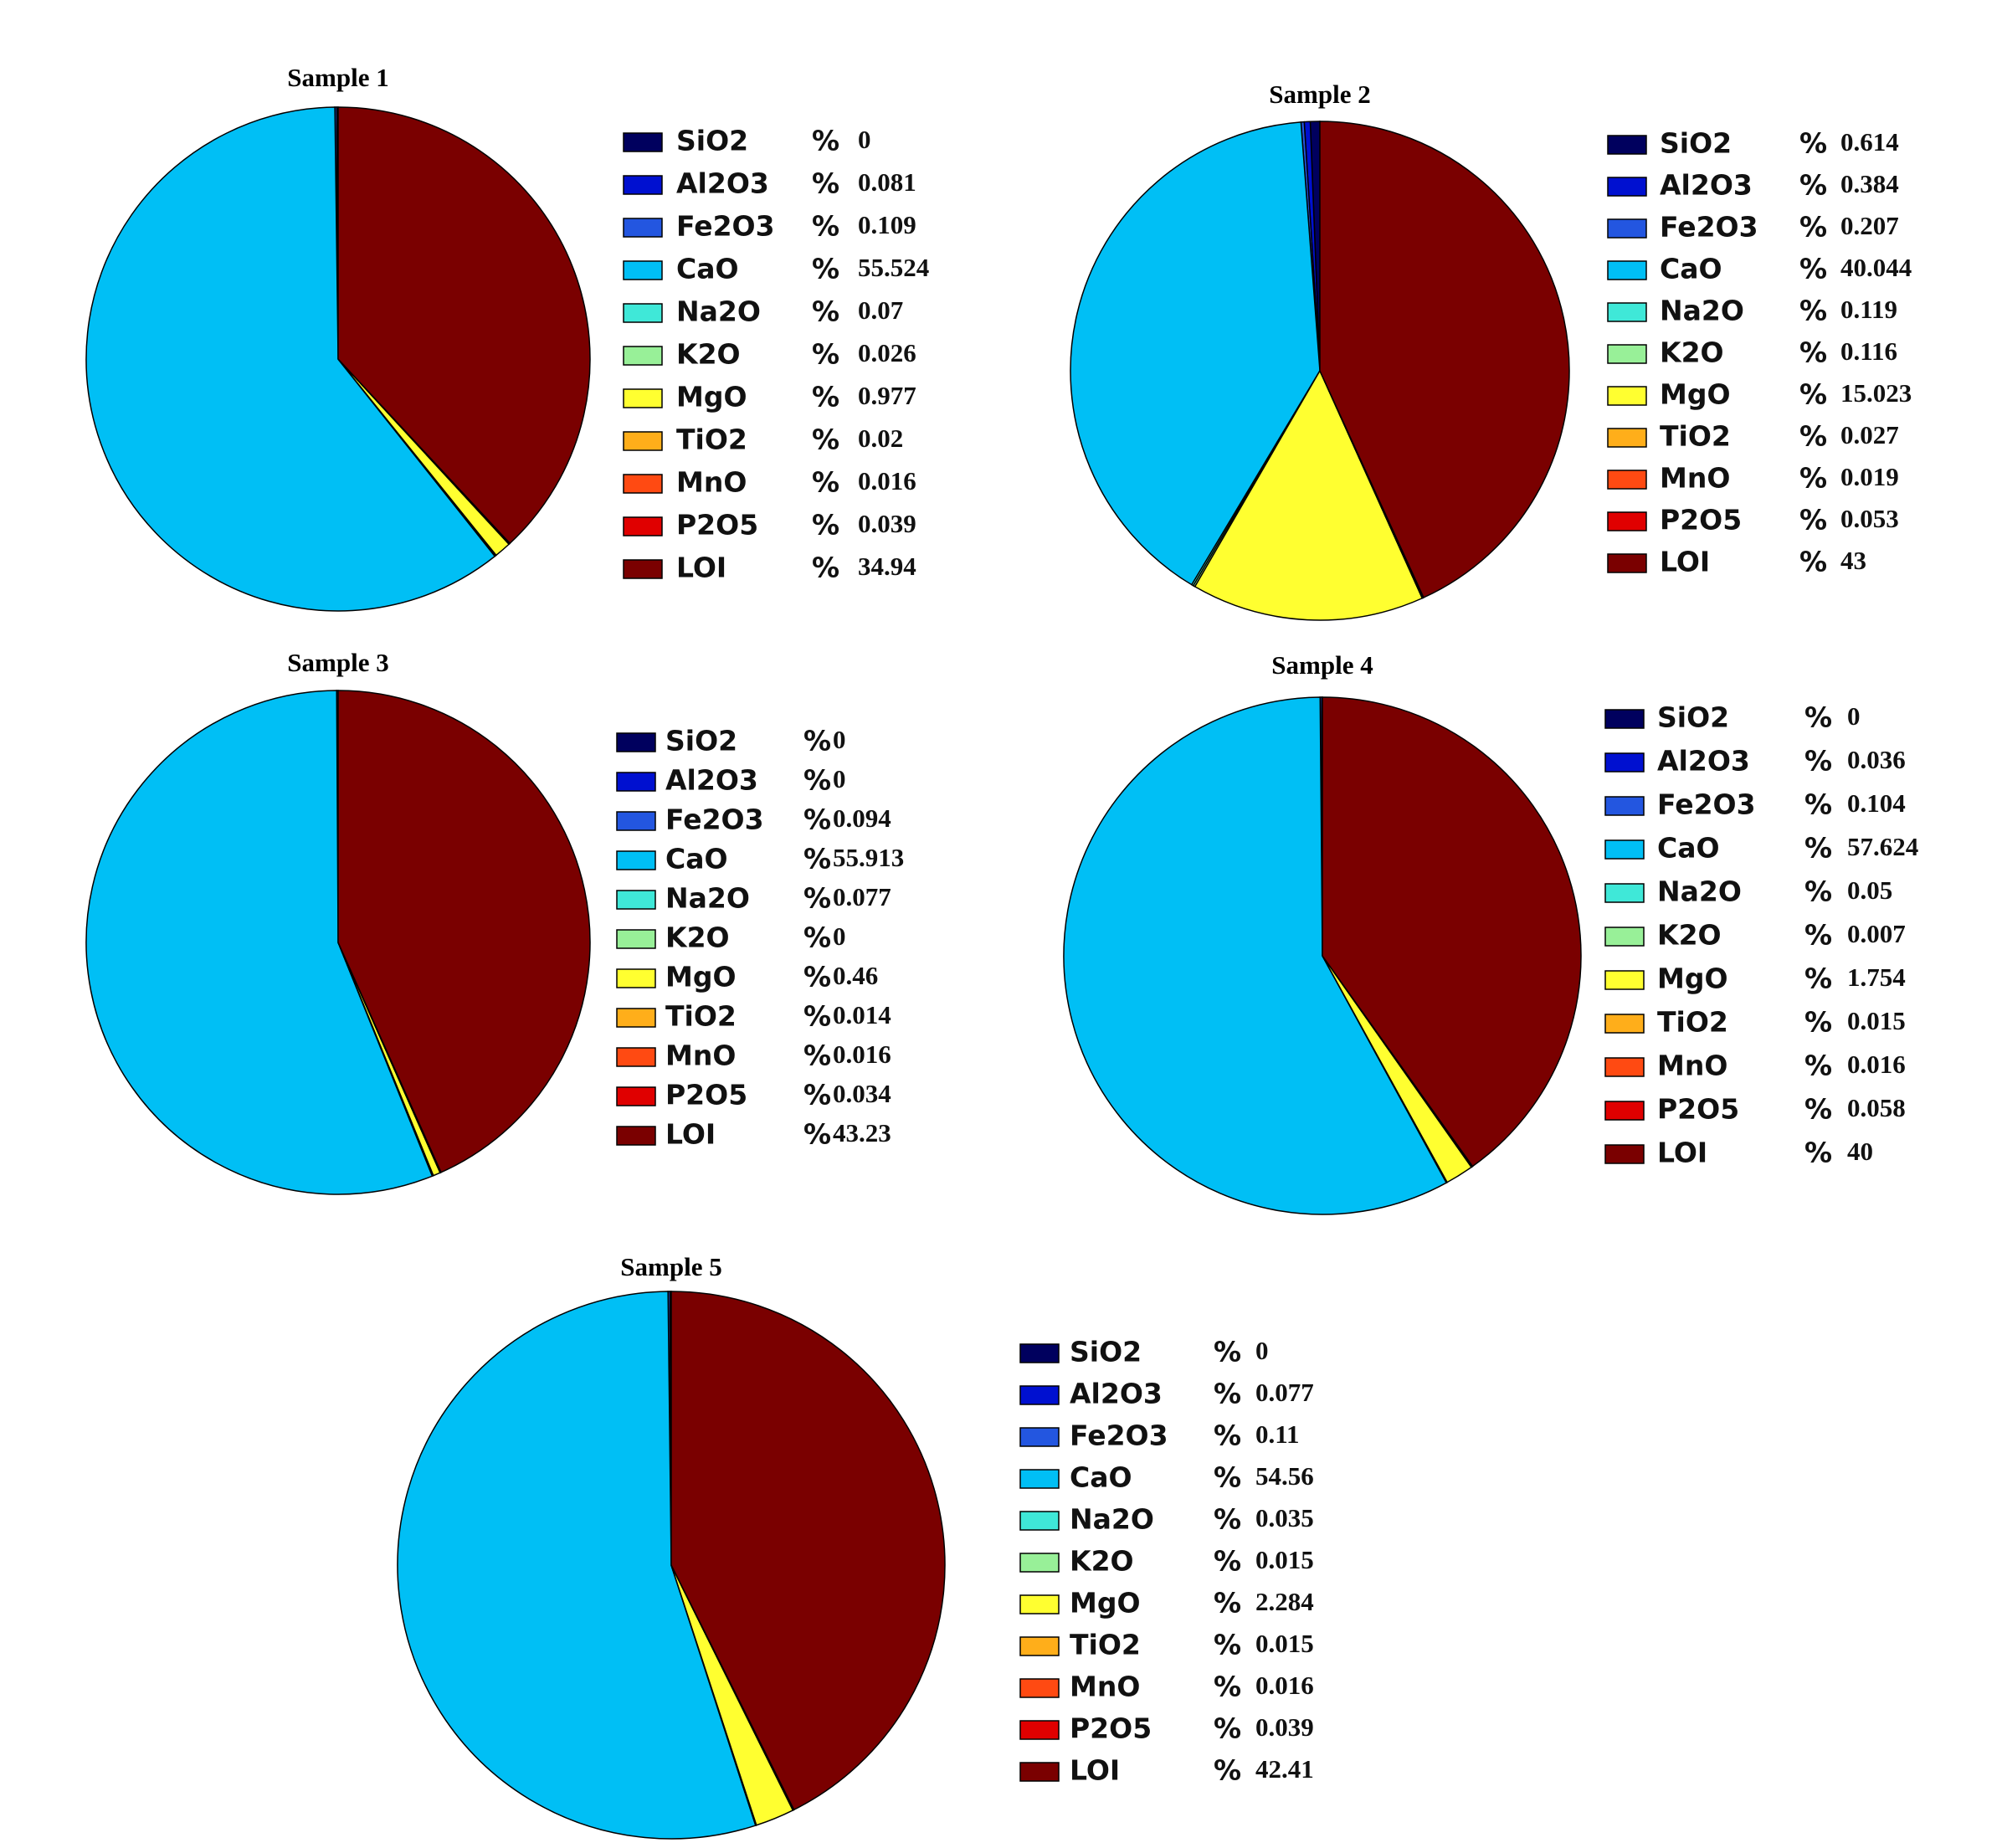 Image resolution: width=2002 pixels, height=1848 pixels. Describe the element at coordinates (701, 977) in the screenshot. I see `legend-label: MgO` at that location.